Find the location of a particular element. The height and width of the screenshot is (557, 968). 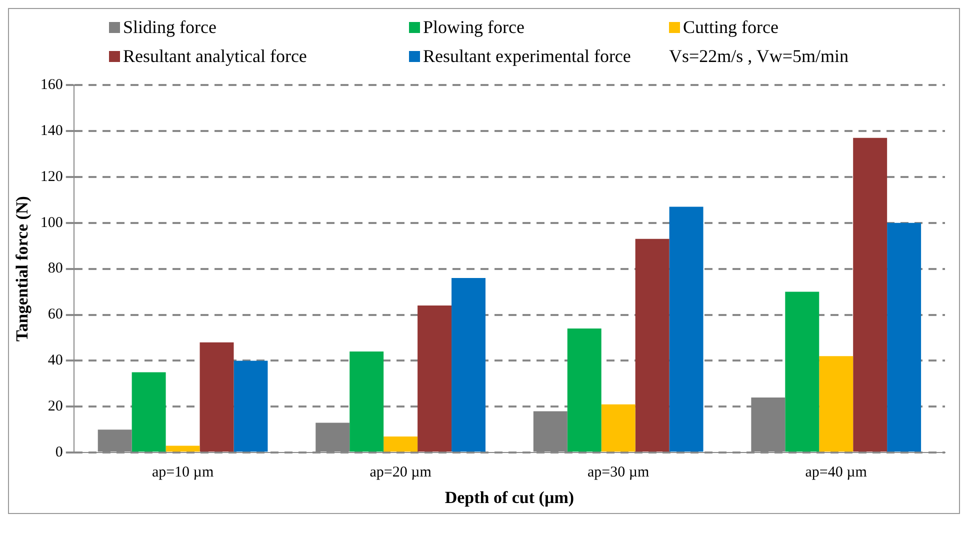

y-tick-label: 40 is located at coordinates (55, 360).